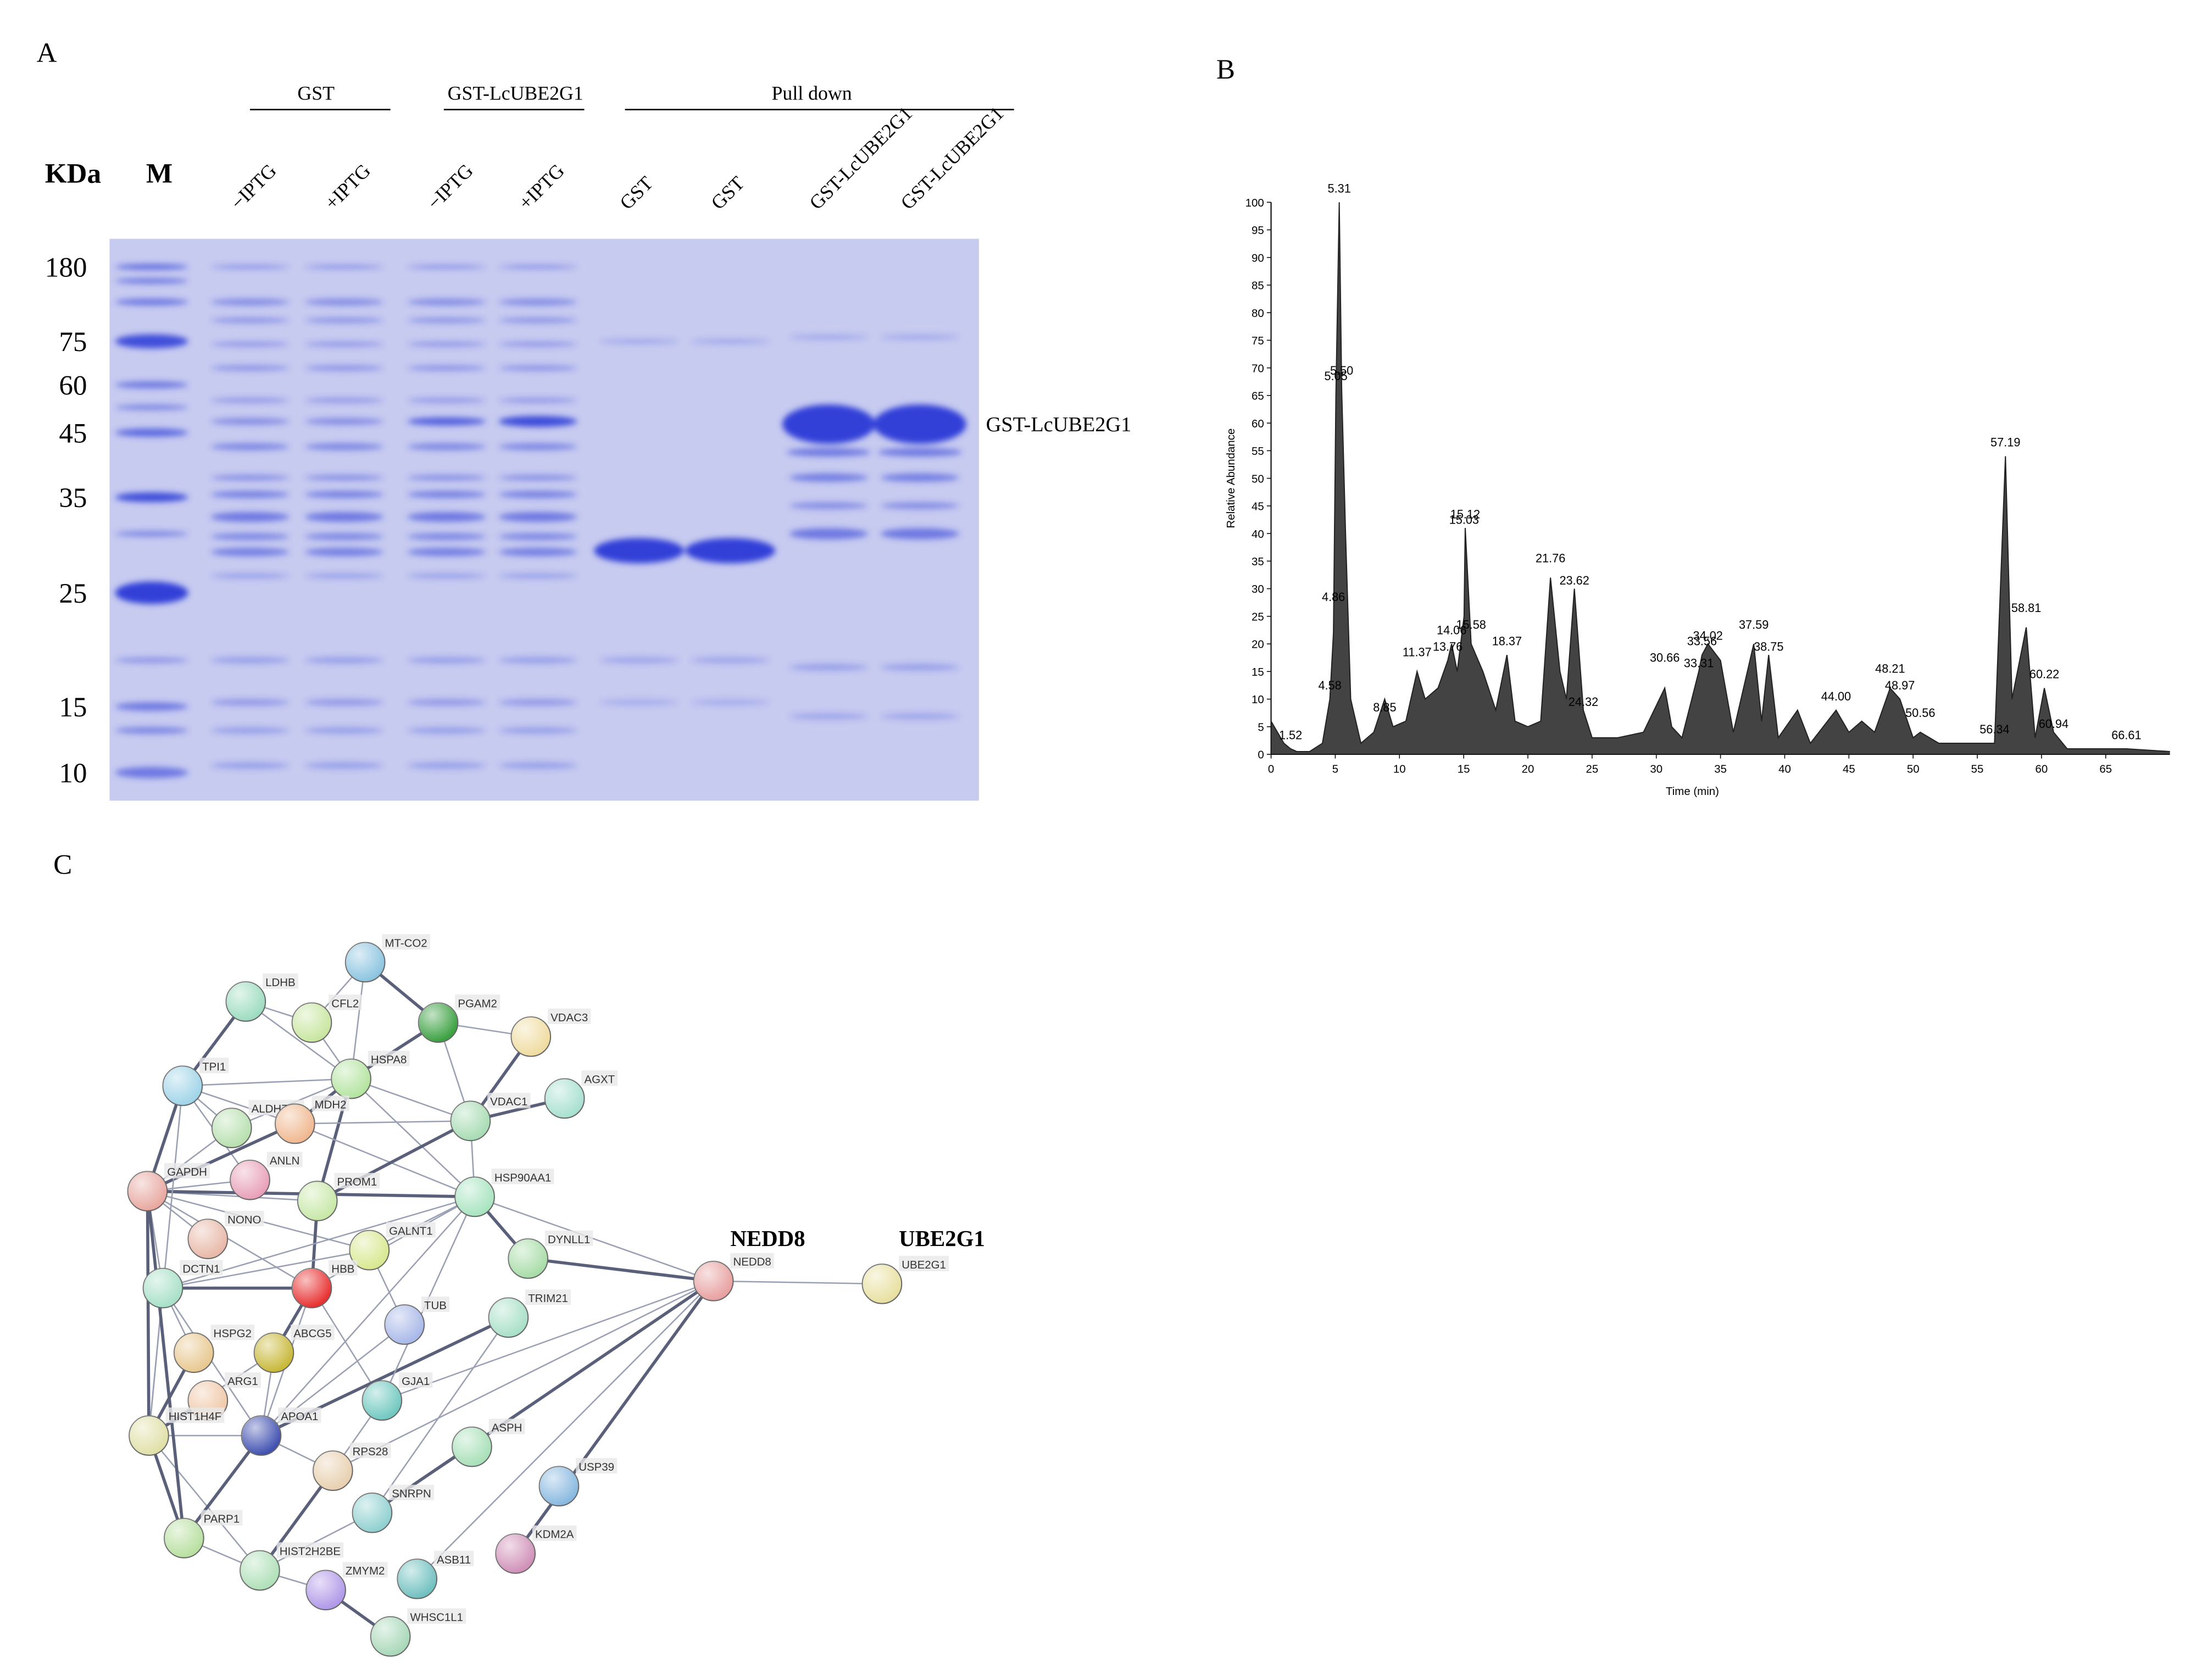 The width and height of the screenshot is (2191, 1680). I want to click on marker-label: M, so click(160, 173).